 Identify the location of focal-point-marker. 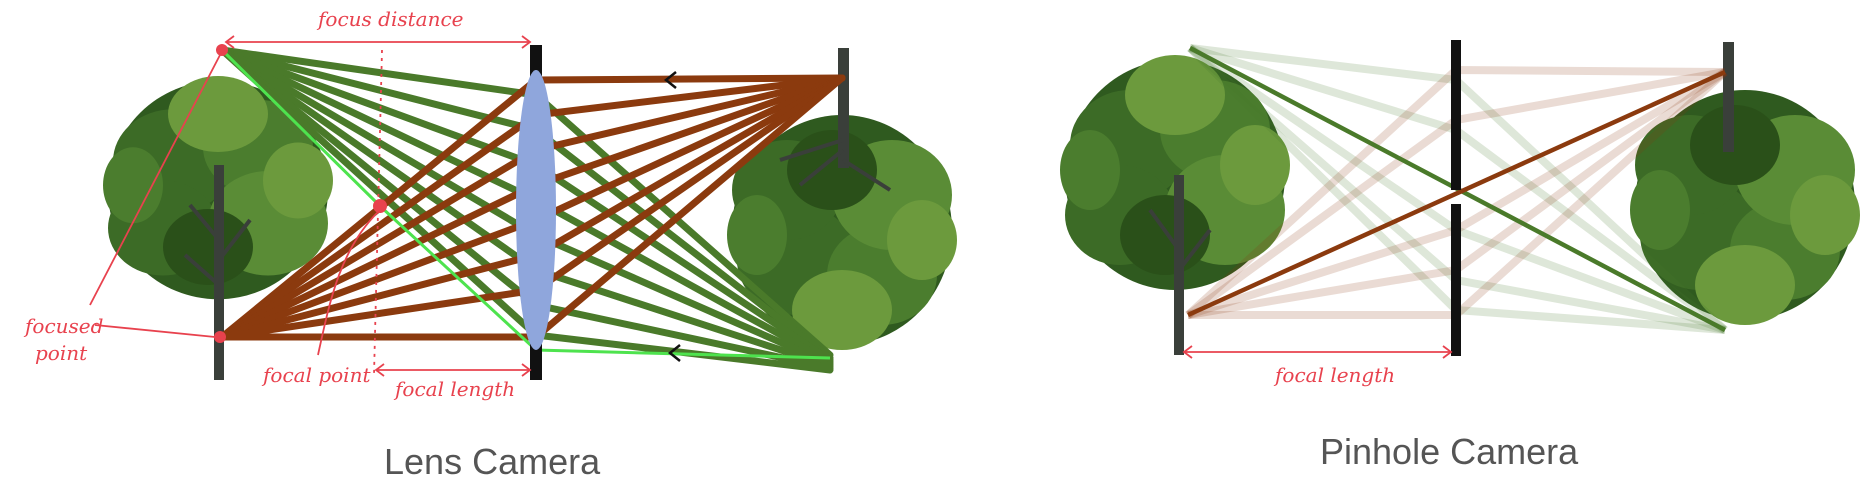
(380, 206).